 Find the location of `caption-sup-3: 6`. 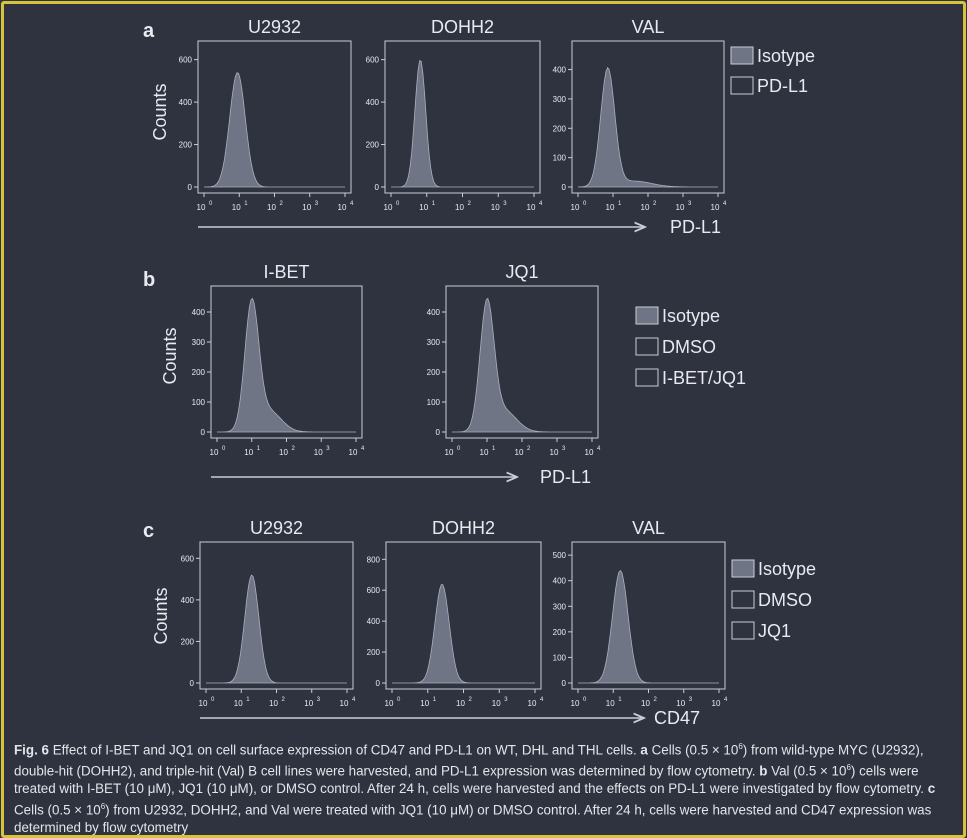

caption-sup-3: 6 is located at coordinates (103, 806).